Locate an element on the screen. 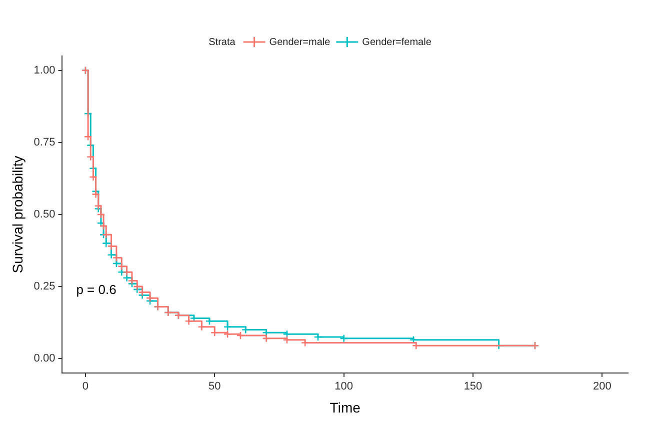 The image size is (646, 423). x-tick-label: 150 is located at coordinates (473, 386).